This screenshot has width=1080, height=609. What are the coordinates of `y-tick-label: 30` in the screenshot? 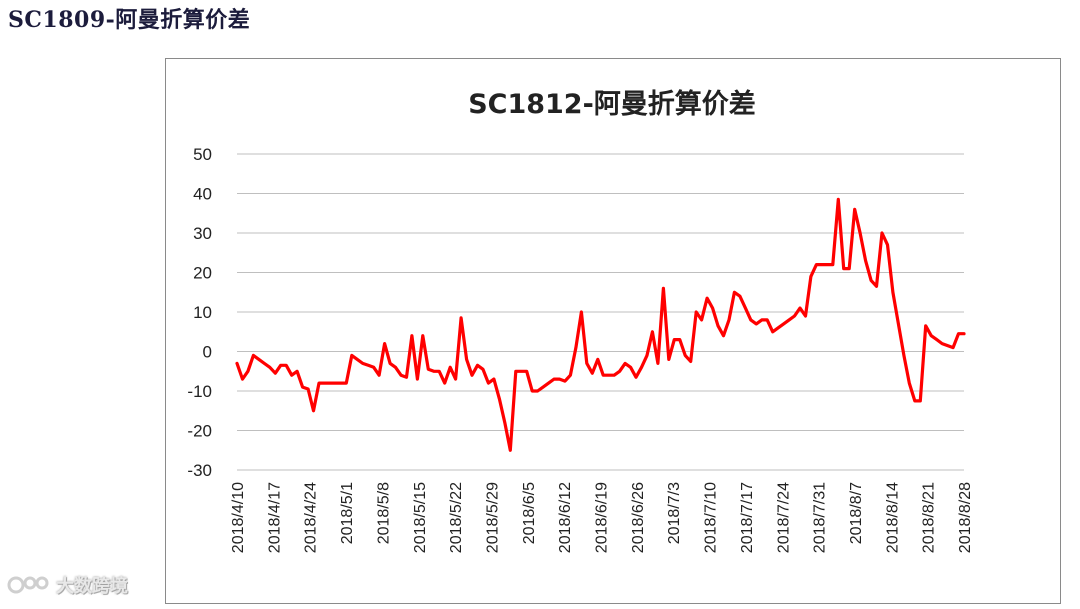 It's located at (202, 233).